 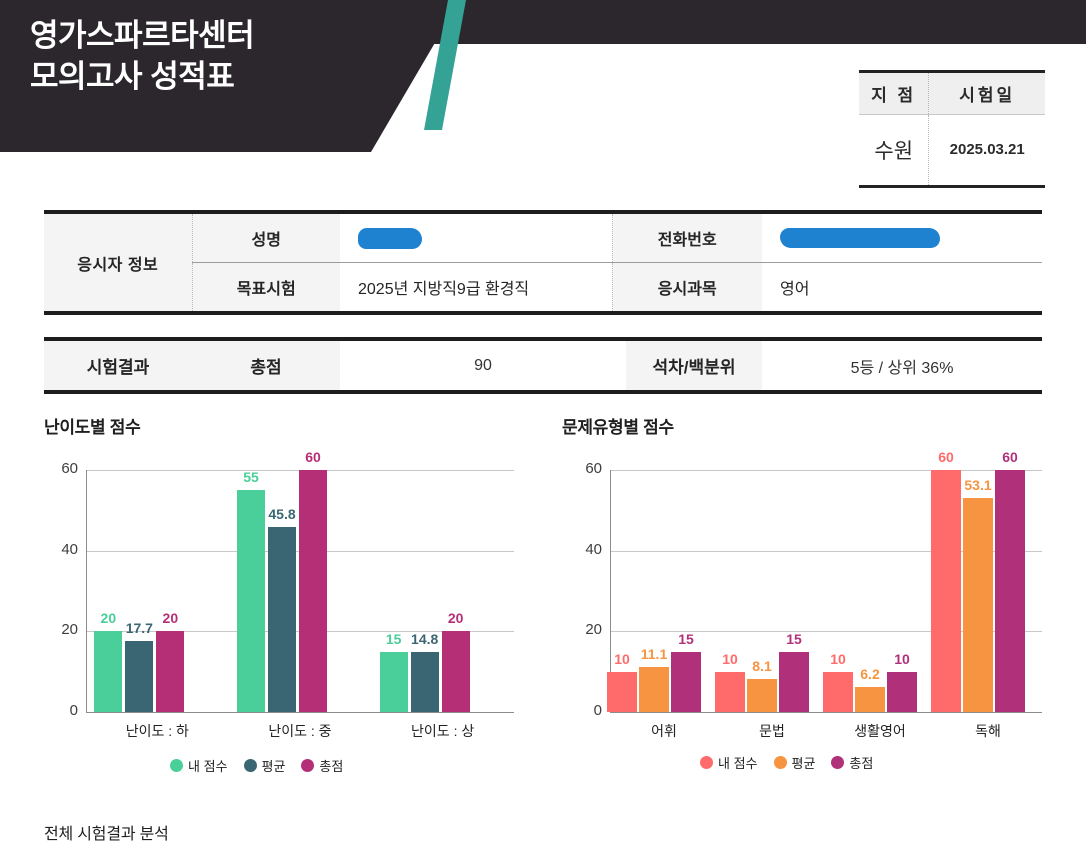 I want to click on result-section-title: 시험결과, so click(x=118, y=365).